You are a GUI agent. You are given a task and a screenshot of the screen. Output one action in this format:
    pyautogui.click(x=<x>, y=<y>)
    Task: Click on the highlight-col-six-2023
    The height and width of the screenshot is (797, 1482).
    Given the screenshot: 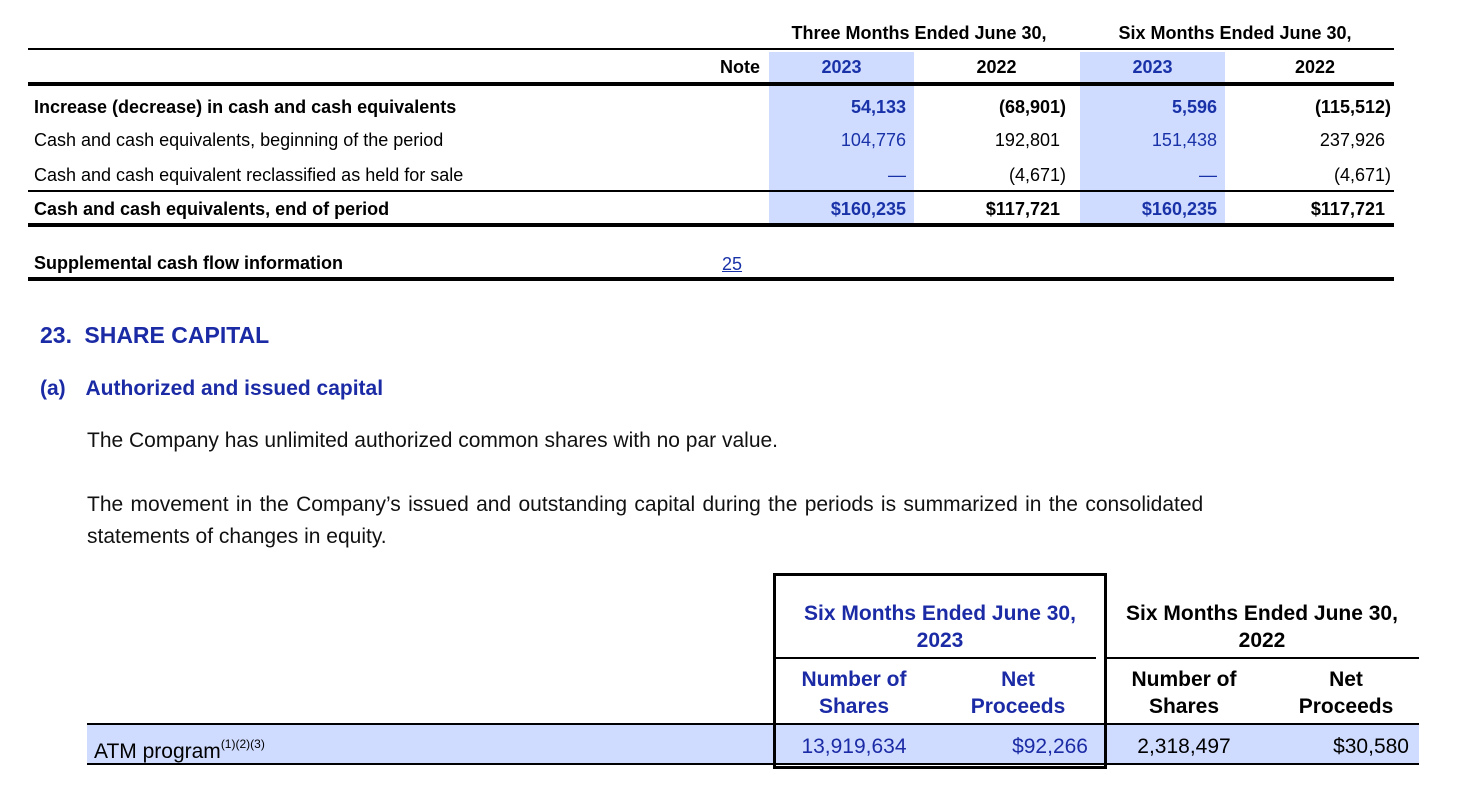 What is the action you would take?
    pyautogui.click(x=1152, y=138)
    